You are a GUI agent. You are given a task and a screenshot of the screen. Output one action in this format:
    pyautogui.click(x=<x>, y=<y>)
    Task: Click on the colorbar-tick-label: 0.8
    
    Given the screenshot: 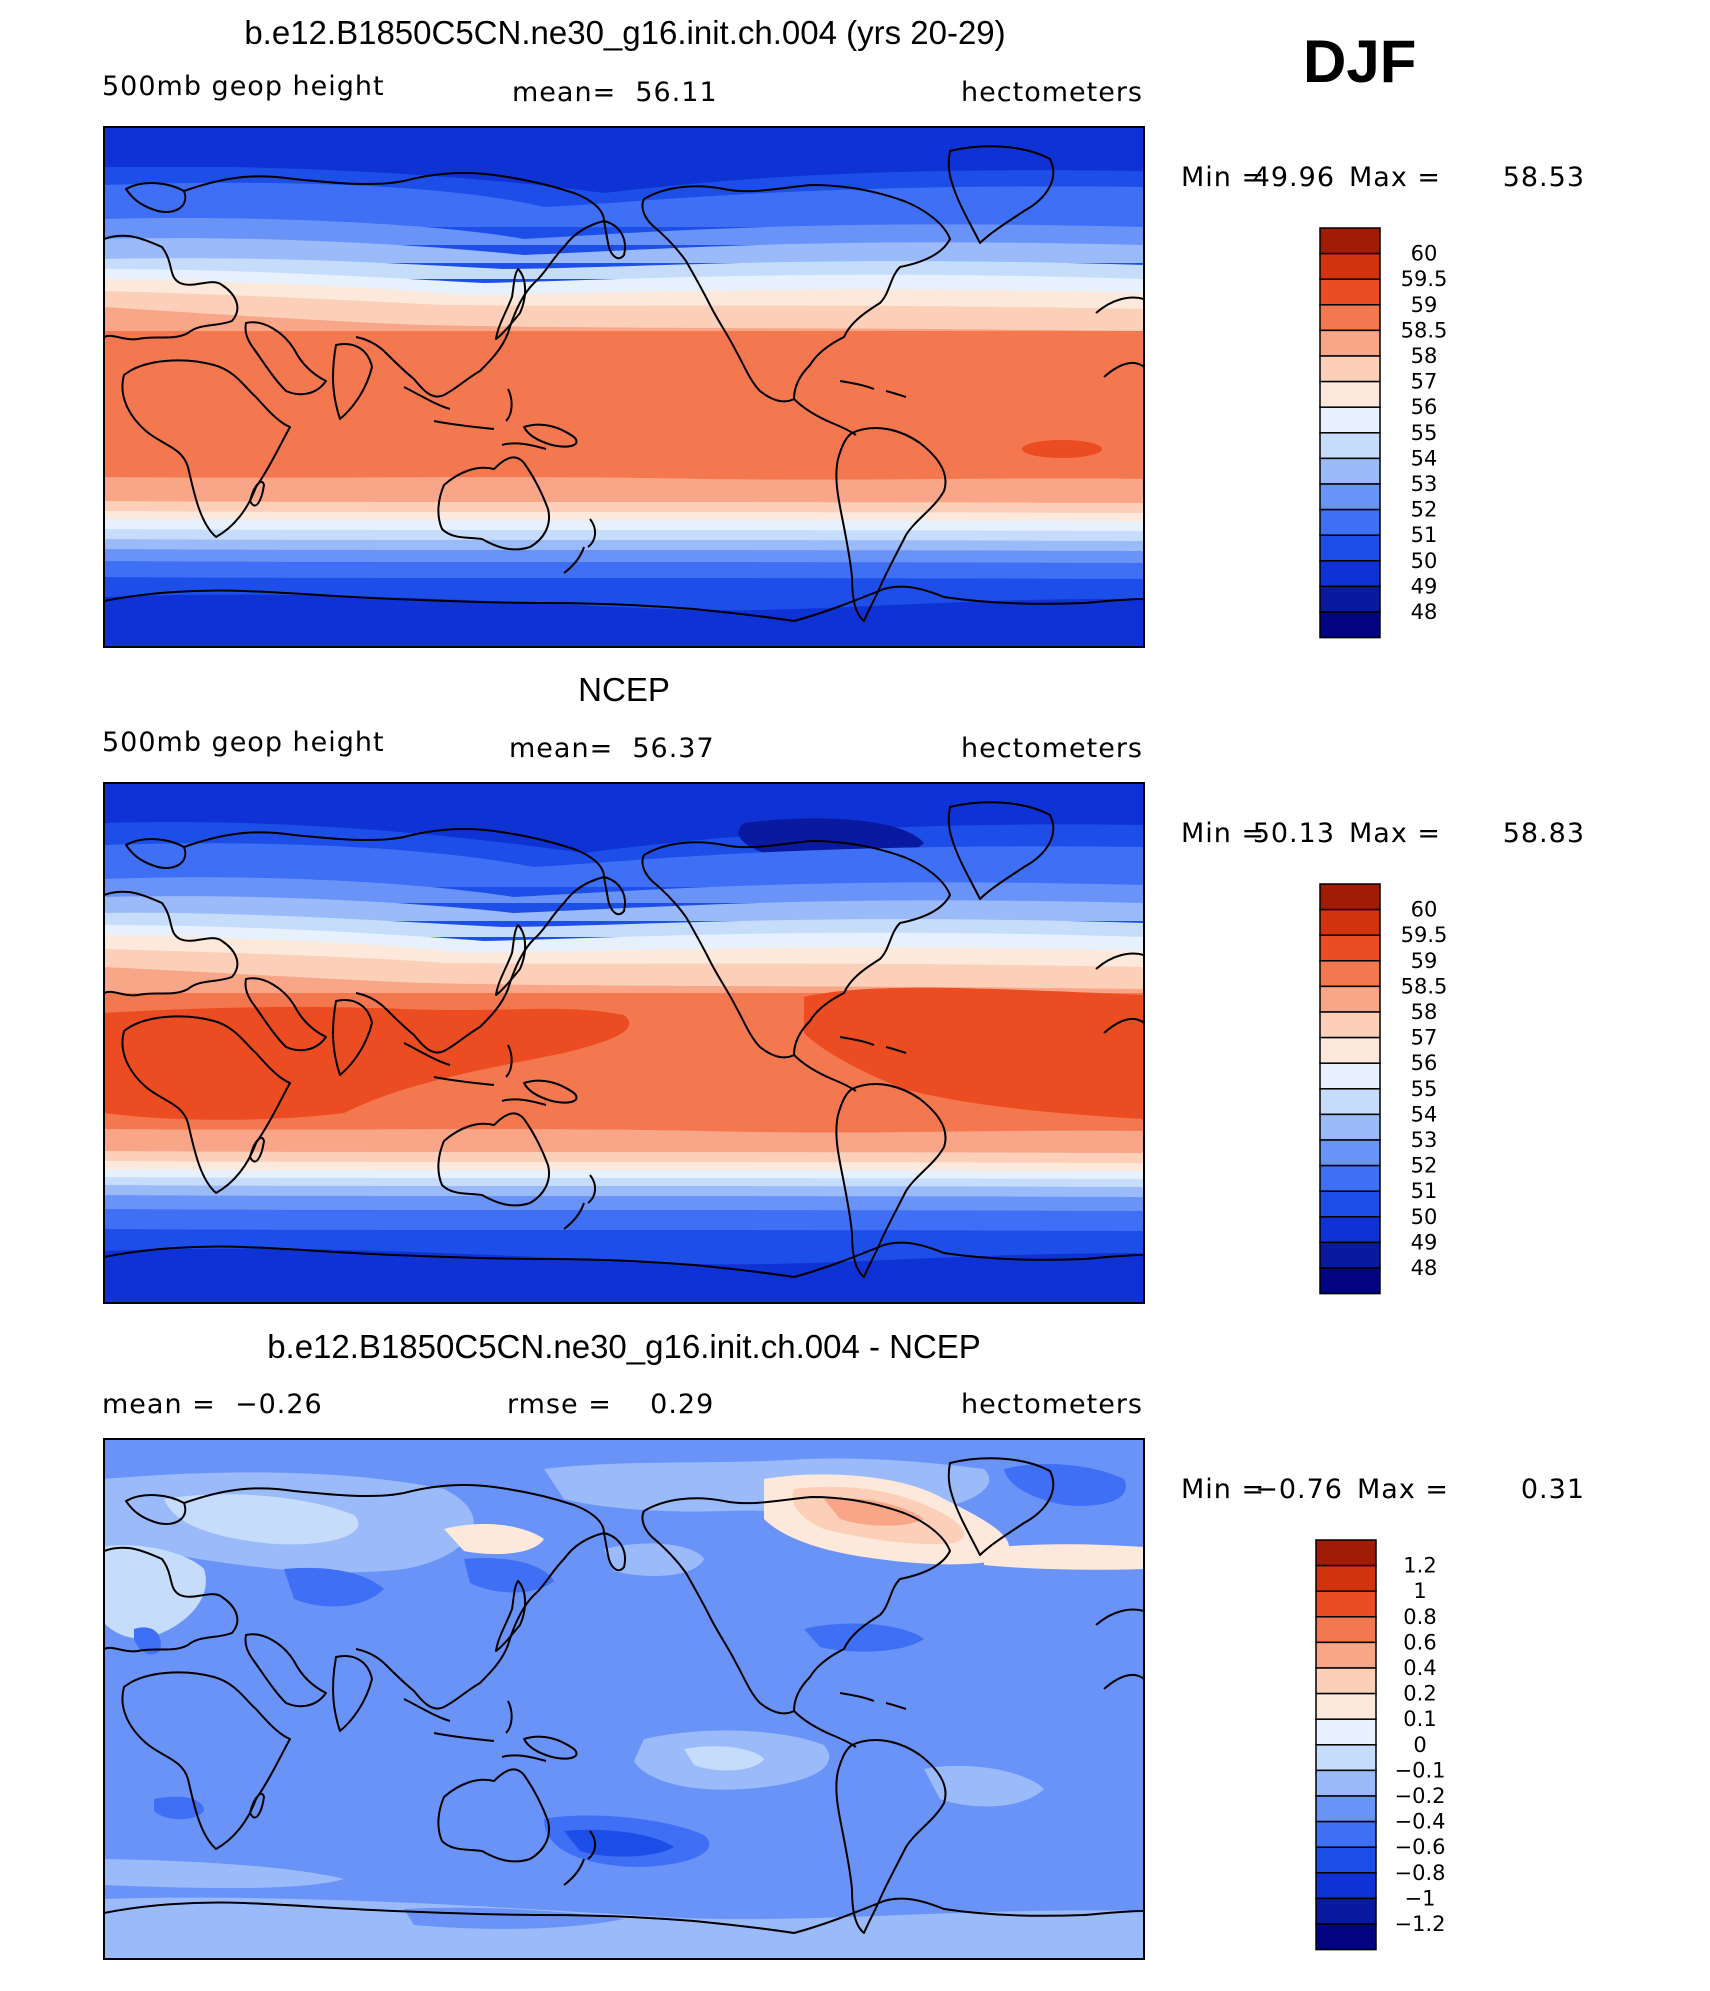 What is the action you would take?
    pyautogui.click(x=1419, y=1617)
    